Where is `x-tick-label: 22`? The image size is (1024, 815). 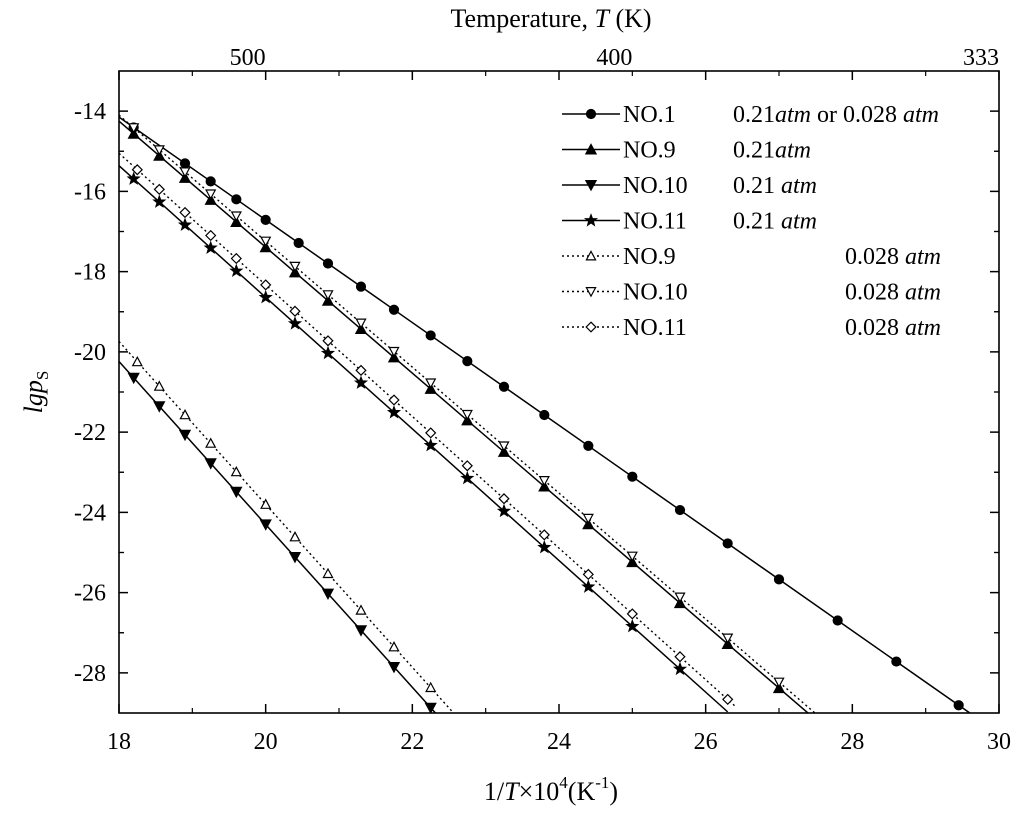 x-tick-label: 22 is located at coordinates (412, 742).